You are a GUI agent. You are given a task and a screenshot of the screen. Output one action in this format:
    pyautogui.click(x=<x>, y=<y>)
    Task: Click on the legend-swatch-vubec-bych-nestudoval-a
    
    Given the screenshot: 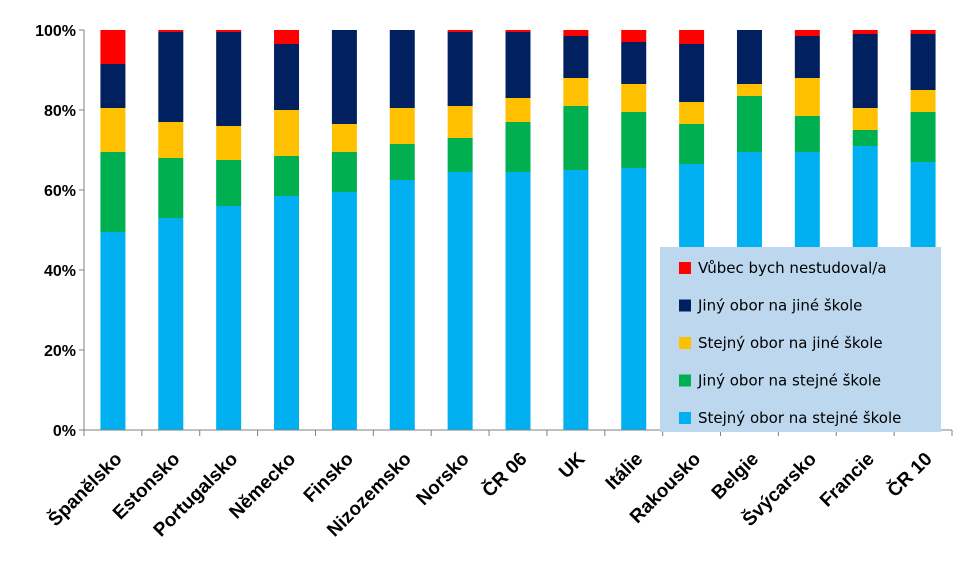 What is the action you would take?
    pyautogui.click(x=685, y=268)
    